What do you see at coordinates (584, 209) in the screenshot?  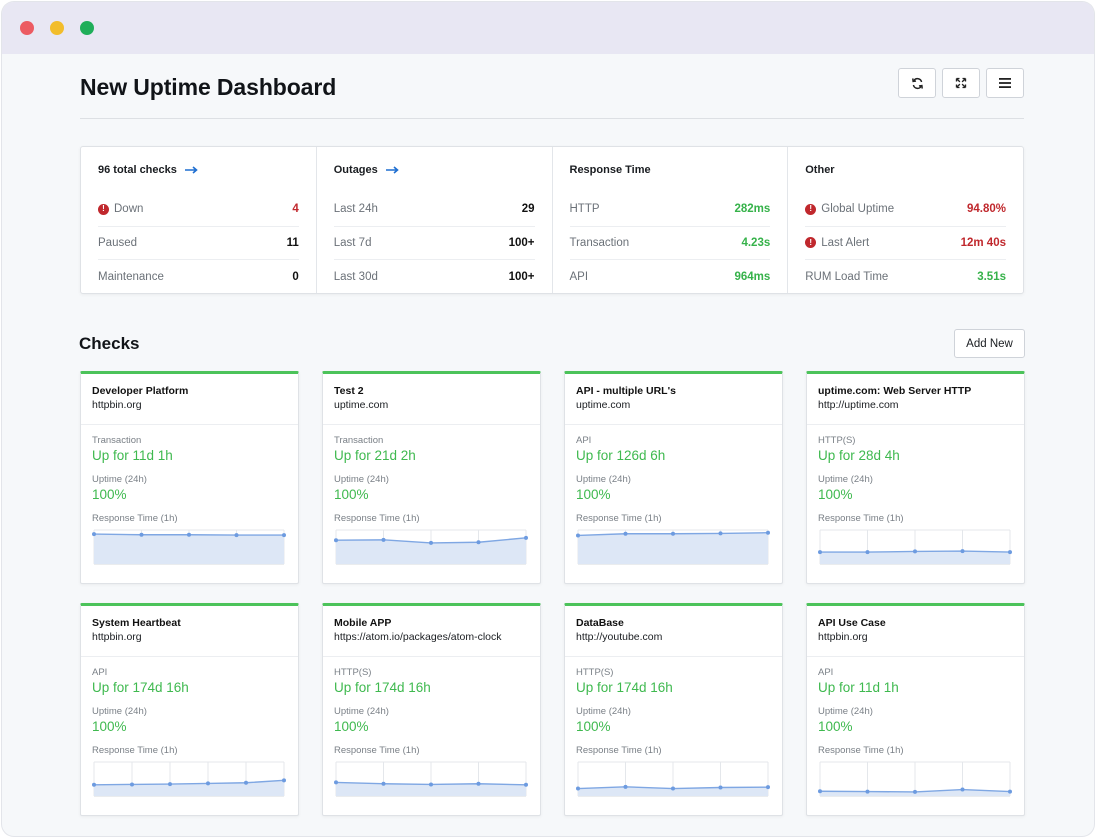 I see `summary-row-text: HTTP` at bounding box center [584, 209].